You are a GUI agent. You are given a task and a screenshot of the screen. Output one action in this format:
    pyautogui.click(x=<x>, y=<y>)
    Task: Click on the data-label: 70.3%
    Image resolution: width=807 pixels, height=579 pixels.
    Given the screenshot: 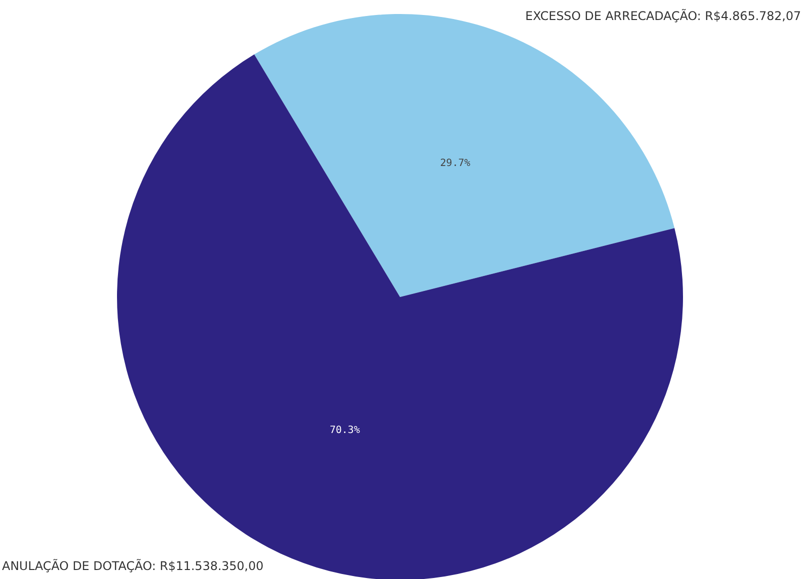 What is the action you would take?
    pyautogui.click(x=345, y=430)
    